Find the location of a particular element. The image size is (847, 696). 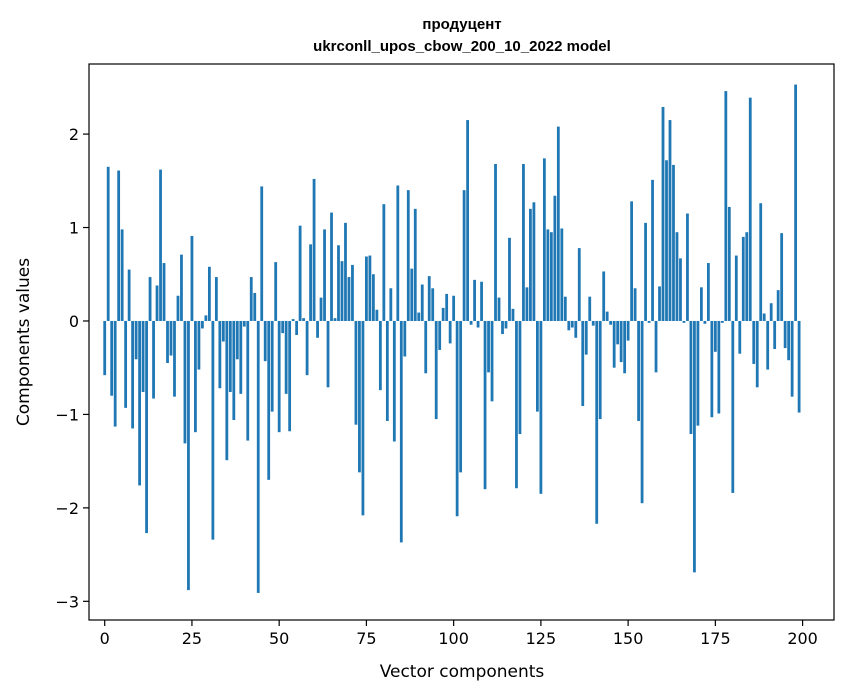

x-tick-label: 25 is located at coordinates (192, 638).